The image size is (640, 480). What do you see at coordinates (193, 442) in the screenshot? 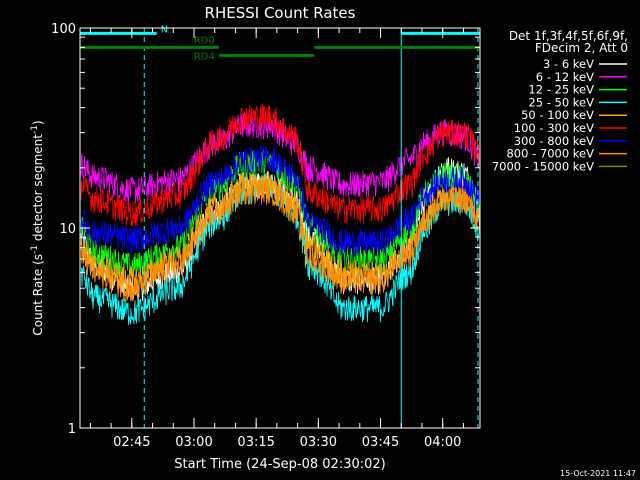
I see `x-tick-label-1: 03:00` at bounding box center [193, 442].